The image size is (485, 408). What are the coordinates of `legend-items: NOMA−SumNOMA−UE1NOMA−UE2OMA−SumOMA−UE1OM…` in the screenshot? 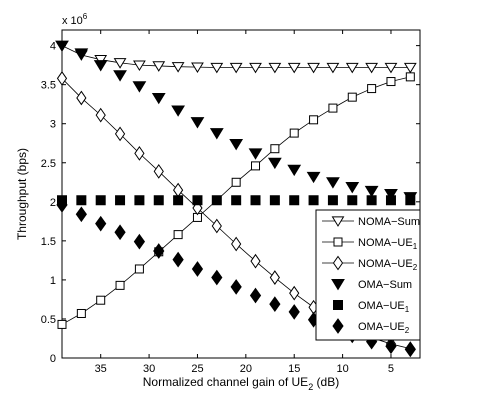 It's located at (371, 275).